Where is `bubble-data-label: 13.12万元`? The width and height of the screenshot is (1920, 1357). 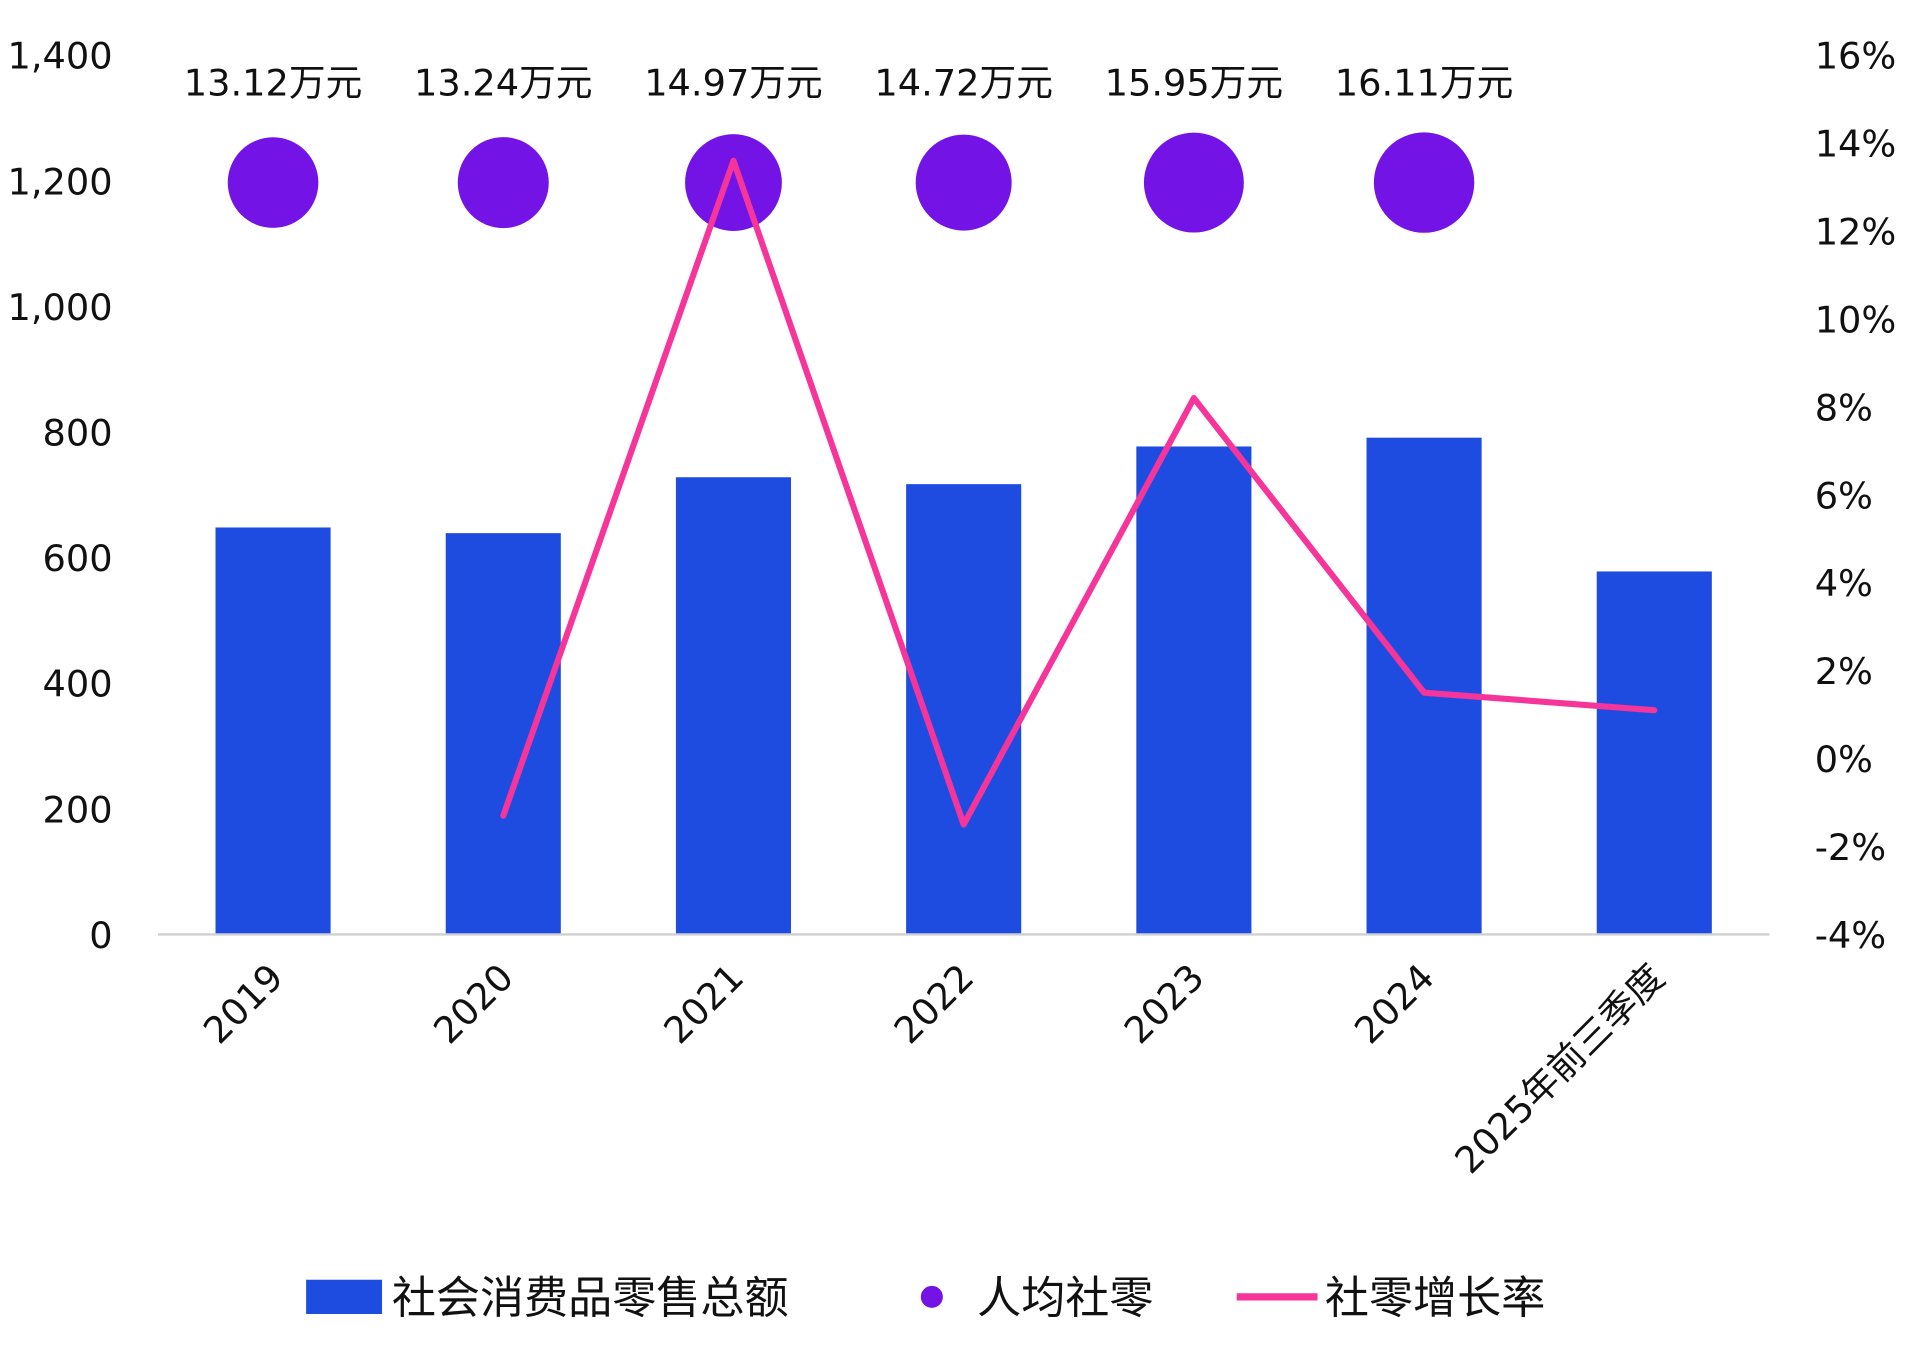
bubble-data-label: 13.12万元 is located at coordinates (273, 83).